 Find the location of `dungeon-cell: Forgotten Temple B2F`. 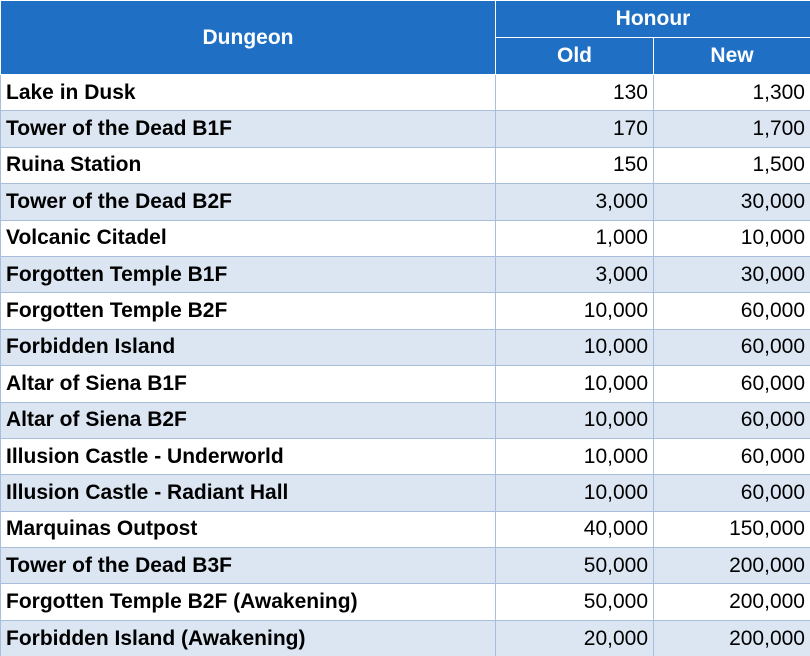

dungeon-cell: Forgotten Temple B2F is located at coordinates (248, 311).